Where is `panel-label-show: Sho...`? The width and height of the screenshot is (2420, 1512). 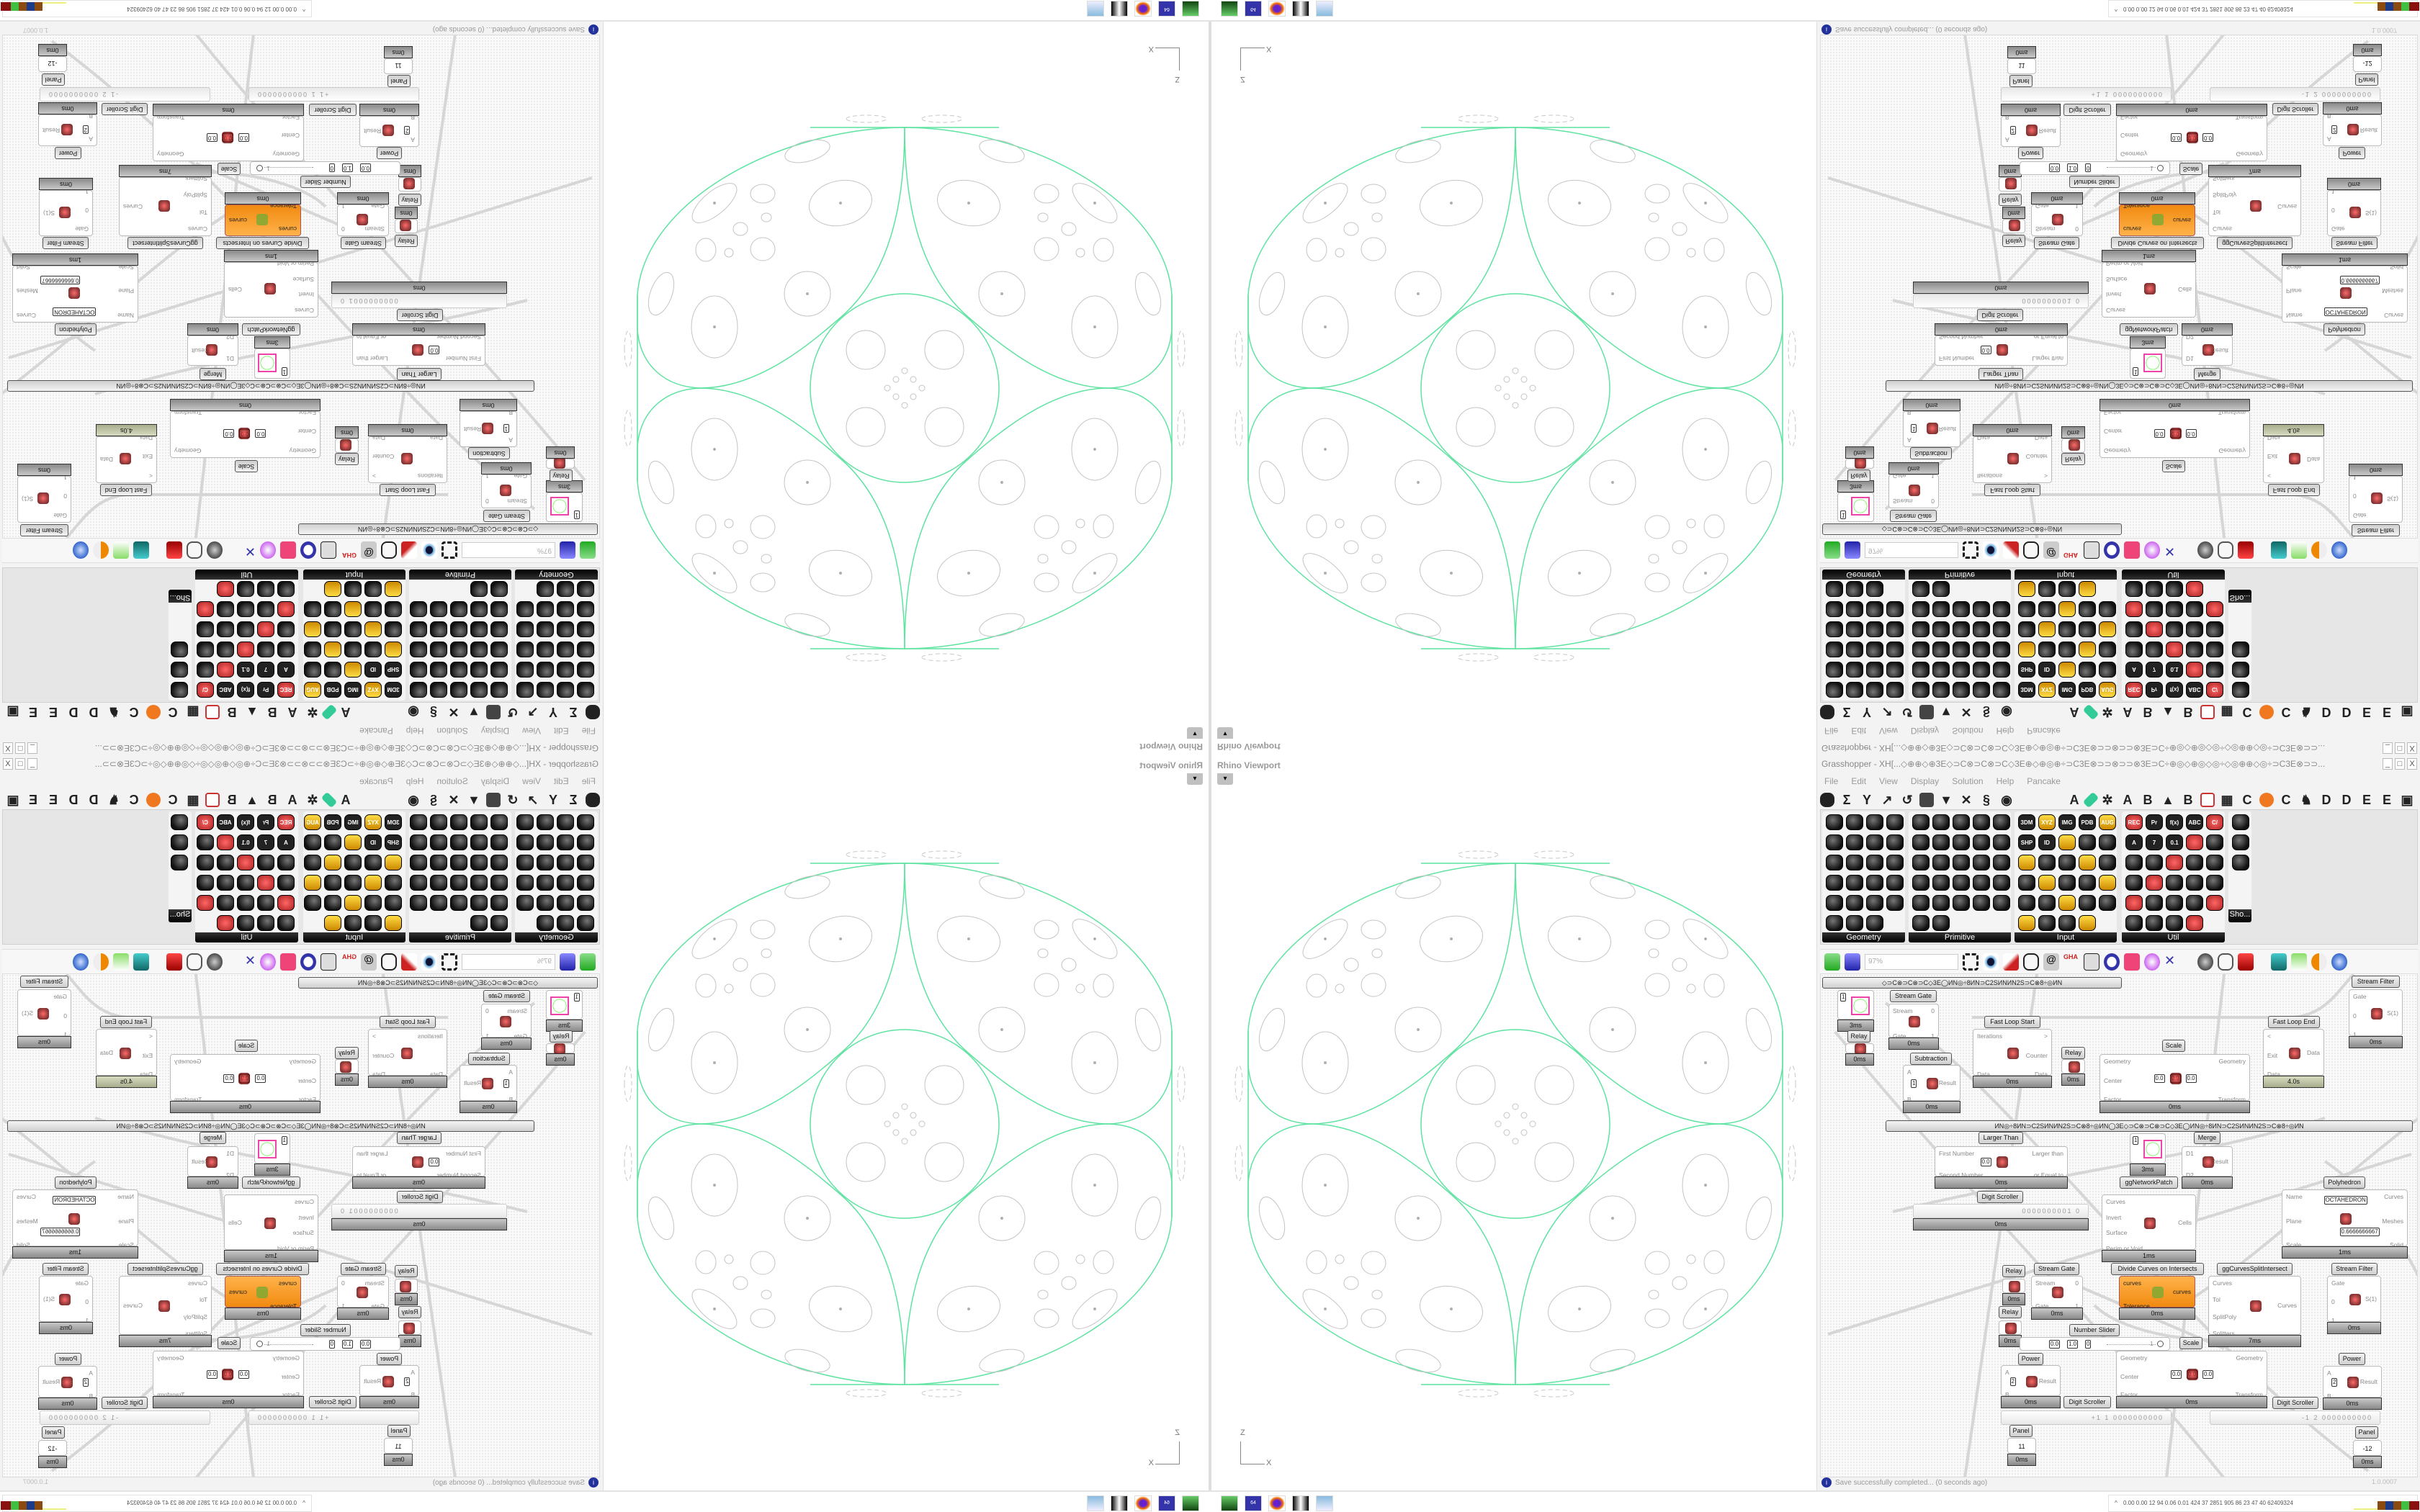
panel-label-show: Sho... is located at coordinates (180, 915).